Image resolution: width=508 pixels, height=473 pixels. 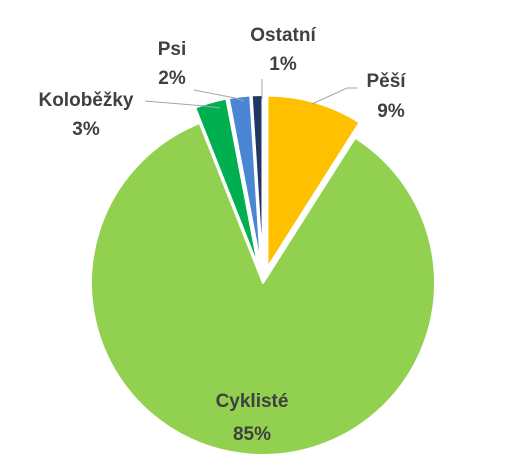 What do you see at coordinates (85, 100) in the screenshot?
I see `slice-label-kolobezky: Koloběžky` at bounding box center [85, 100].